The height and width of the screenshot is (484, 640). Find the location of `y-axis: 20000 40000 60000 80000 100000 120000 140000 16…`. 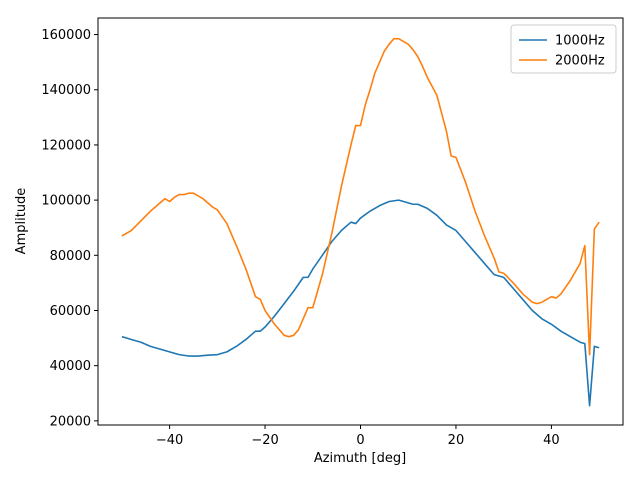

y-axis: 20000 40000 60000 80000 100000 120000 140000 16… is located at coordinates (69, 228).